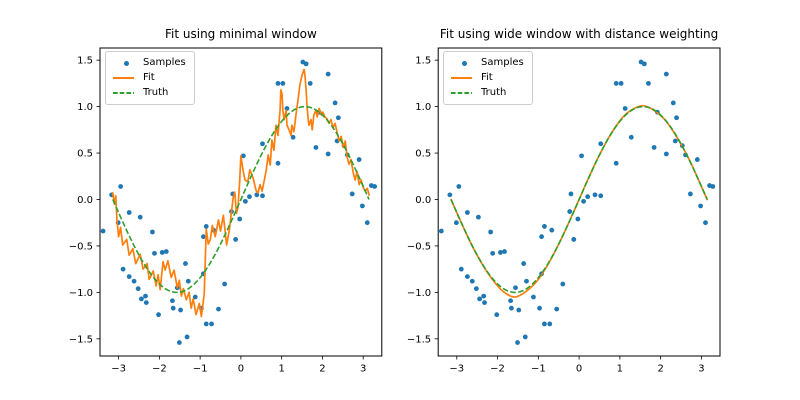  Describe the element at coordinates (423, 200) in the screenshot. I see `y-tick-label: 0.0` at that location.